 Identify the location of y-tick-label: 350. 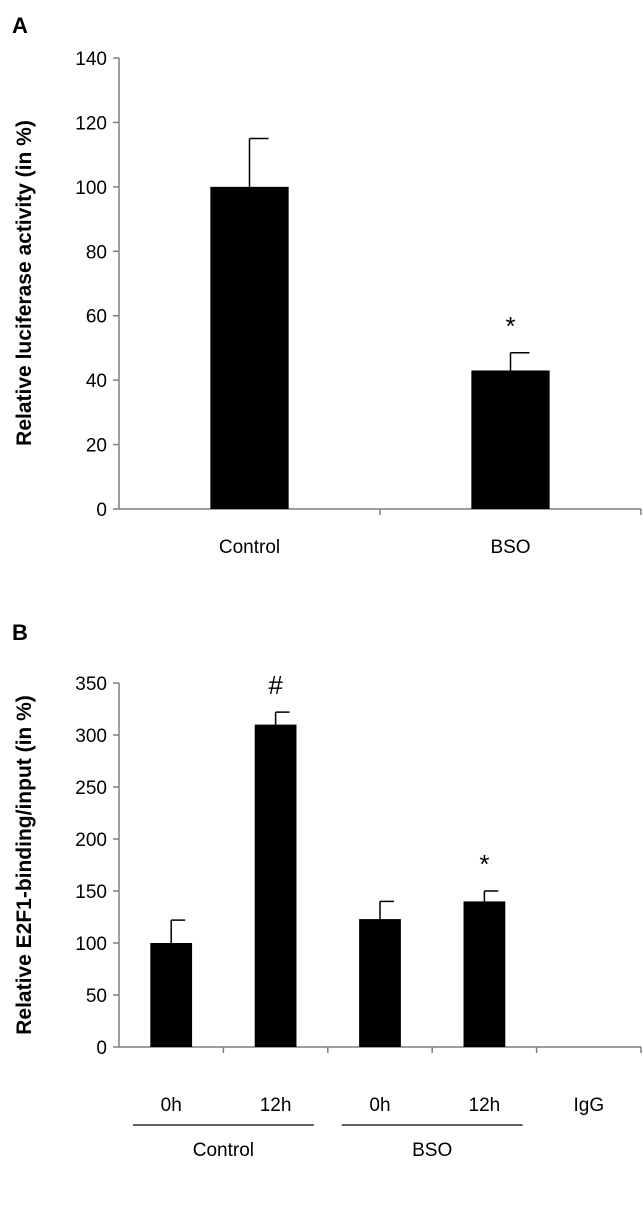
(91, 684).